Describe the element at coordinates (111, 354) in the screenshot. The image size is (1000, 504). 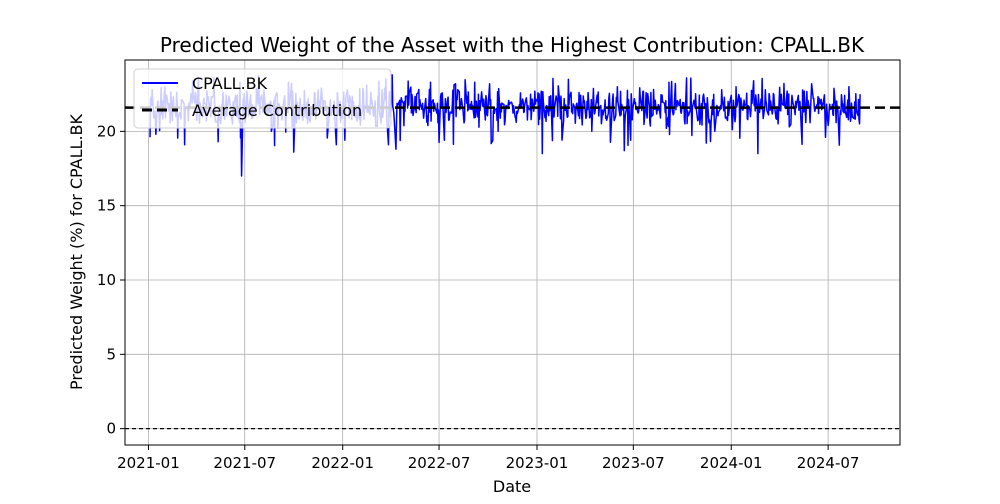
I see `y-tick-label: 5` at that location.